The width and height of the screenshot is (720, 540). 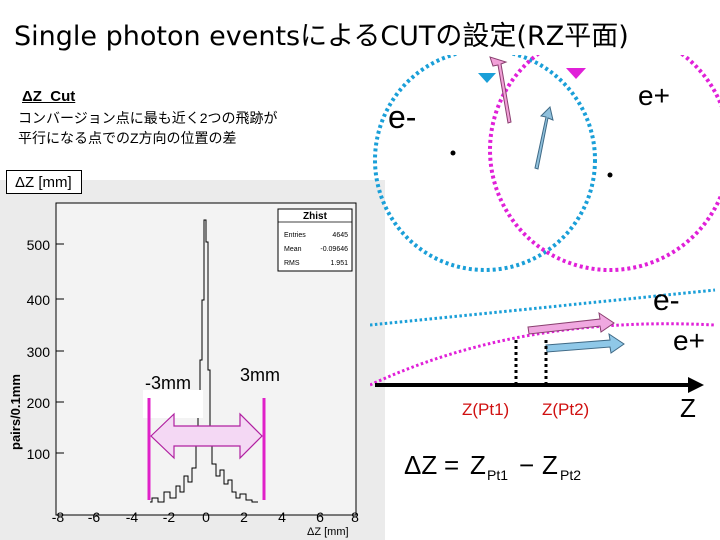 What do you see at coordinates (453, 153) in the screenshot?
I see `electron-circle-center` at bounding box center [453, 153].